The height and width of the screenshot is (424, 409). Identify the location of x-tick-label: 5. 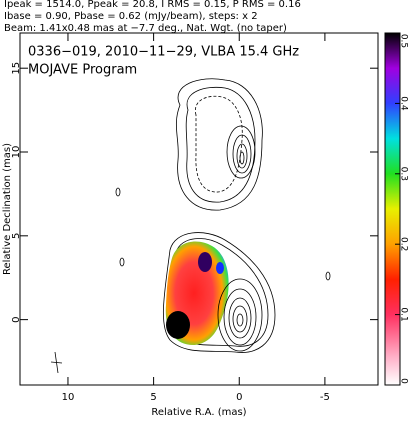
(153, 397).